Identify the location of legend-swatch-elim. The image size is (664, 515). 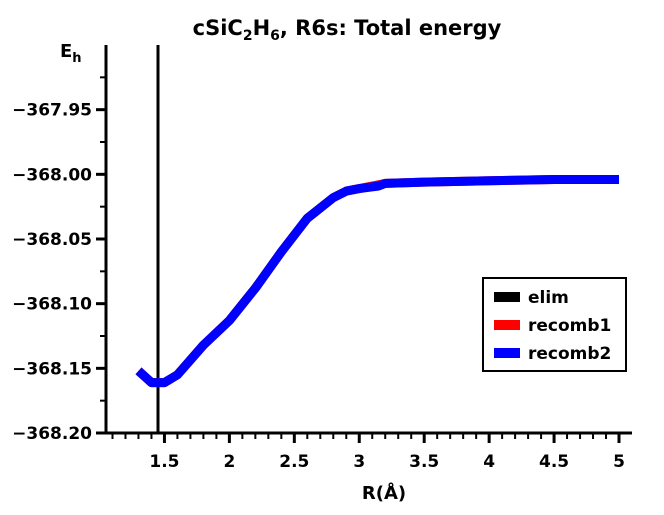
(507, 297).